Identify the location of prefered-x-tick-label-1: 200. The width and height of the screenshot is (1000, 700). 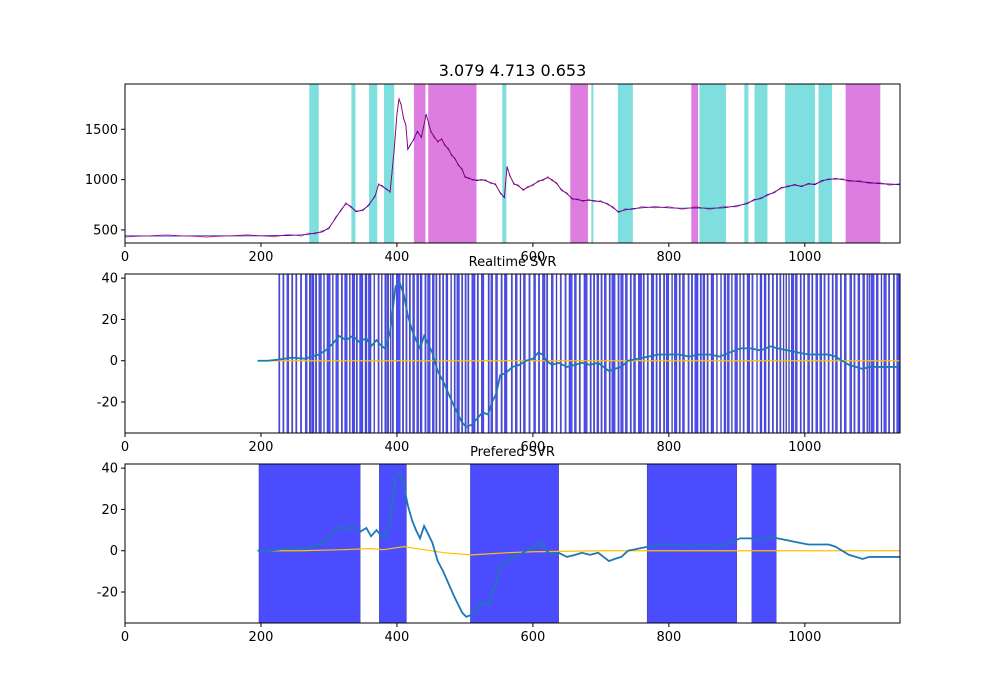
(261, 637).